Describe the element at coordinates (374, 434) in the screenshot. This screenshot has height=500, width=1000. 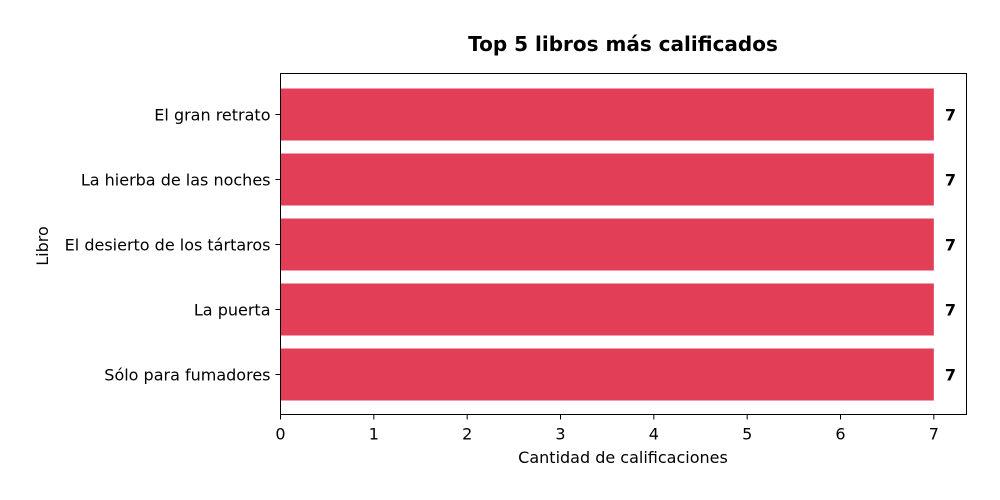
I see `x-tick-label: 1` at that location.